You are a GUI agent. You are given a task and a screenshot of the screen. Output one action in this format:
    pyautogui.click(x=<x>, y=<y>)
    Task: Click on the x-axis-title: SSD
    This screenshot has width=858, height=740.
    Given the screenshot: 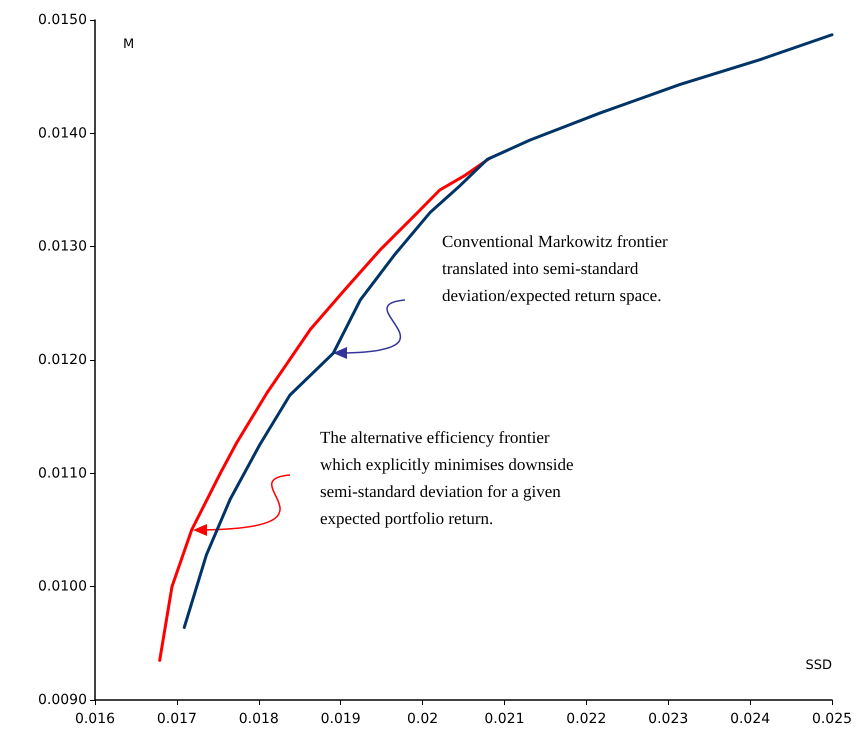 What is the action you would take?
    pyautogui.click(x=818, y=665)
    